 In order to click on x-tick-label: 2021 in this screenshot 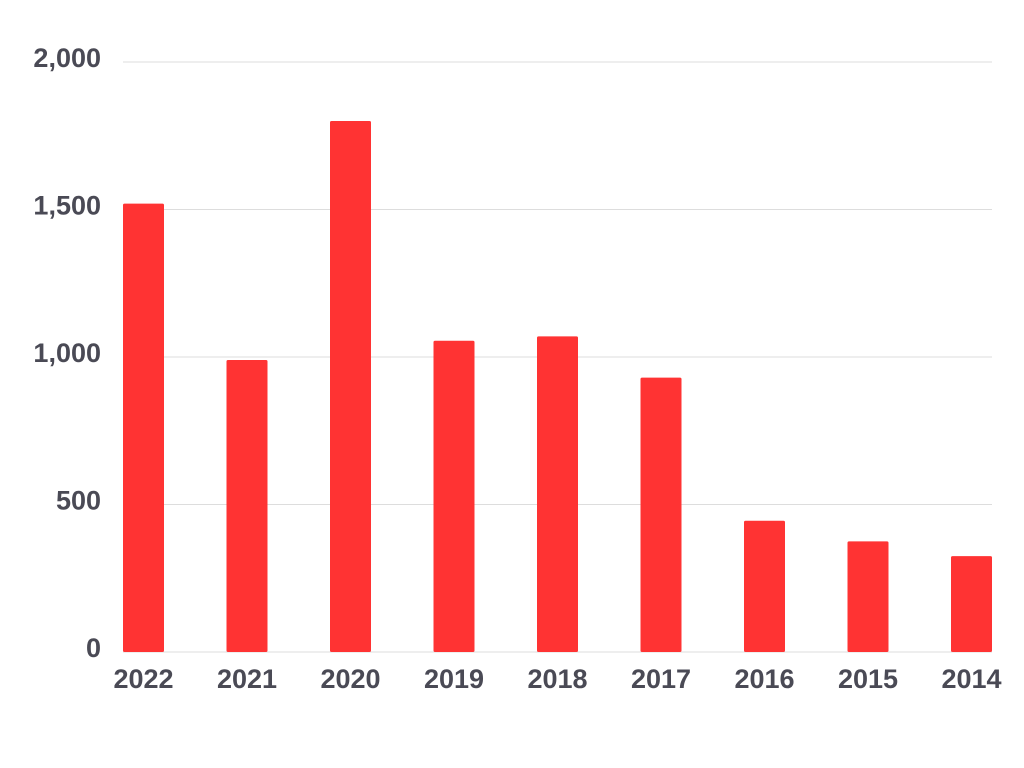, I will do `click(247, 679)`.